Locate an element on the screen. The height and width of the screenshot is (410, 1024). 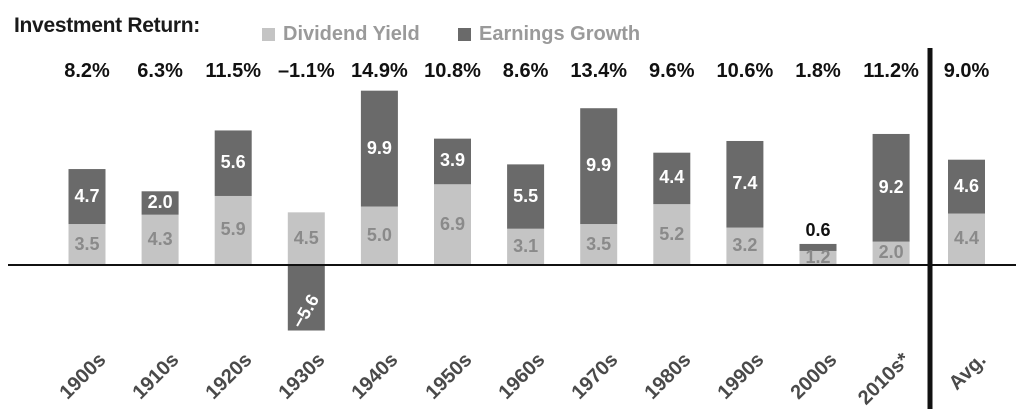
bar-dividend-yield-Avg. is located at coordinates (966, 239).